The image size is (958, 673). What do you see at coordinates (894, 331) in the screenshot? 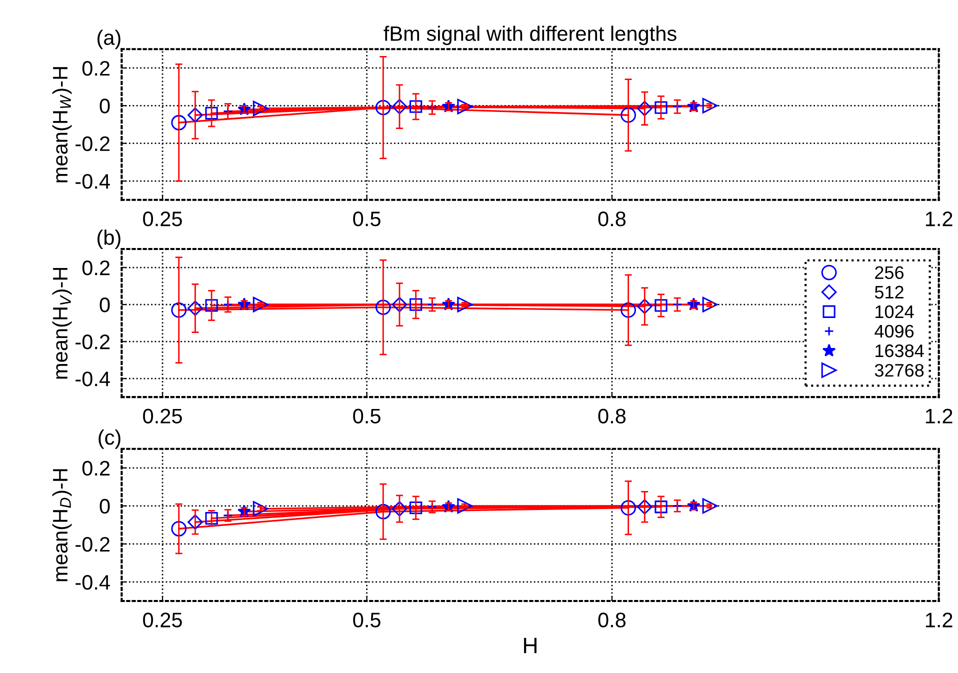
I see `legend-label: 4096` at bounding box center [894, 331].